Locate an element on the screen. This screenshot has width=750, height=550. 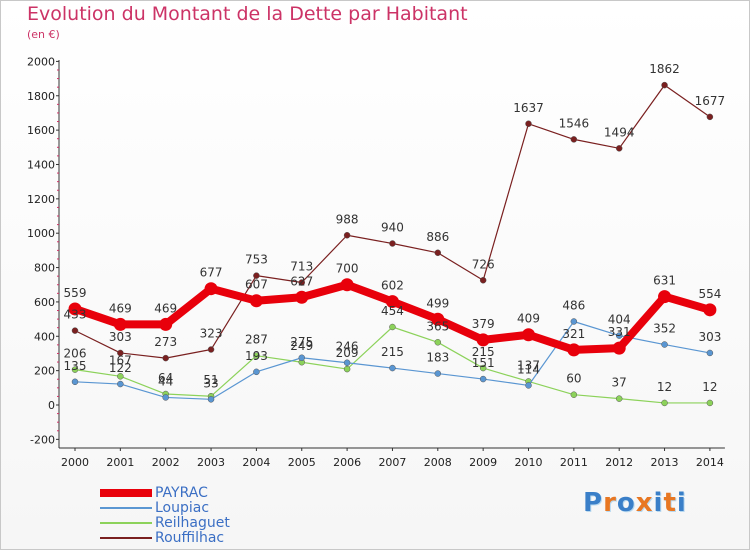
data-label: 249 is located at coordinates (301, 346).